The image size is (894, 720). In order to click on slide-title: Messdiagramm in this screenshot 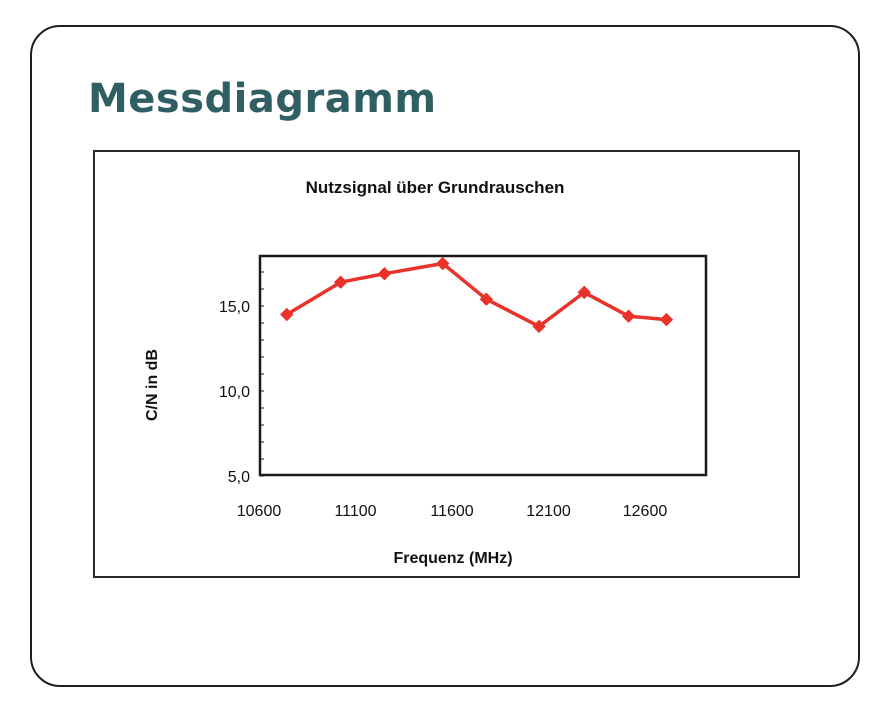, I will do `click(262, 99)`.